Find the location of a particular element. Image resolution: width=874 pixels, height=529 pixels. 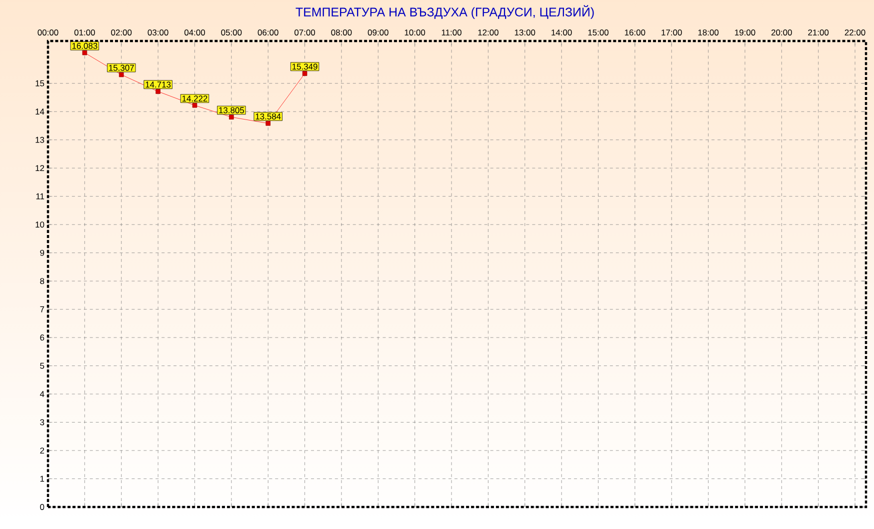

y-tick-label: 12 is located at coordinates (40, 168).